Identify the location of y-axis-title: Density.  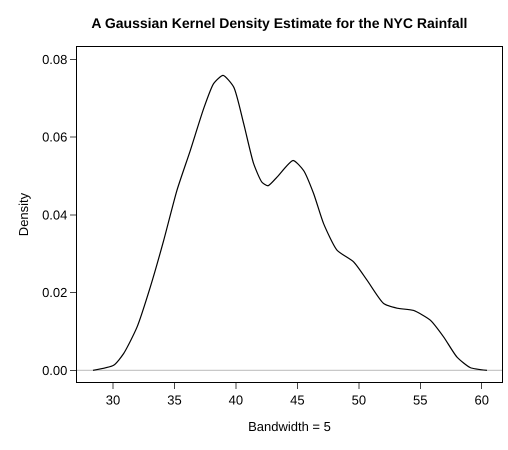
(24, 214).